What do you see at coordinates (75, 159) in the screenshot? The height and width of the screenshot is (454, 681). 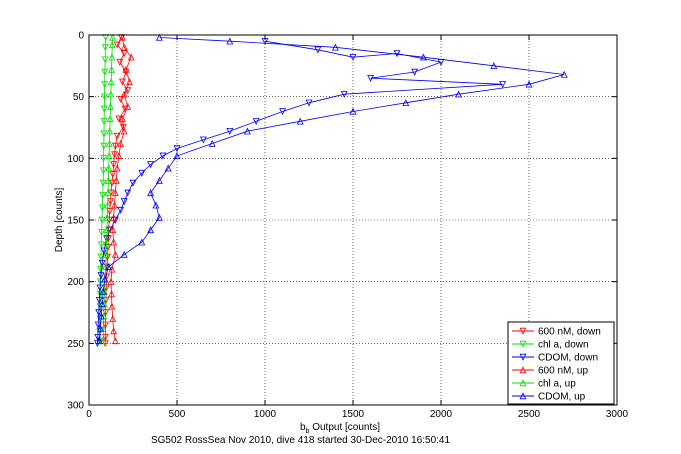 I see `y-tick-label: 100` at bounding box center [75, 159].